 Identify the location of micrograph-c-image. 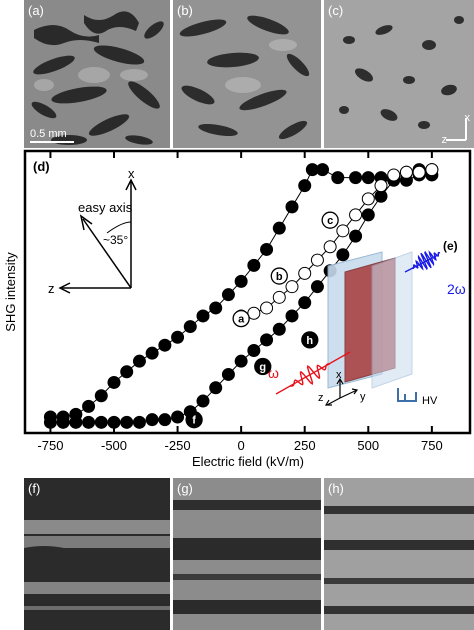
(399, 74).